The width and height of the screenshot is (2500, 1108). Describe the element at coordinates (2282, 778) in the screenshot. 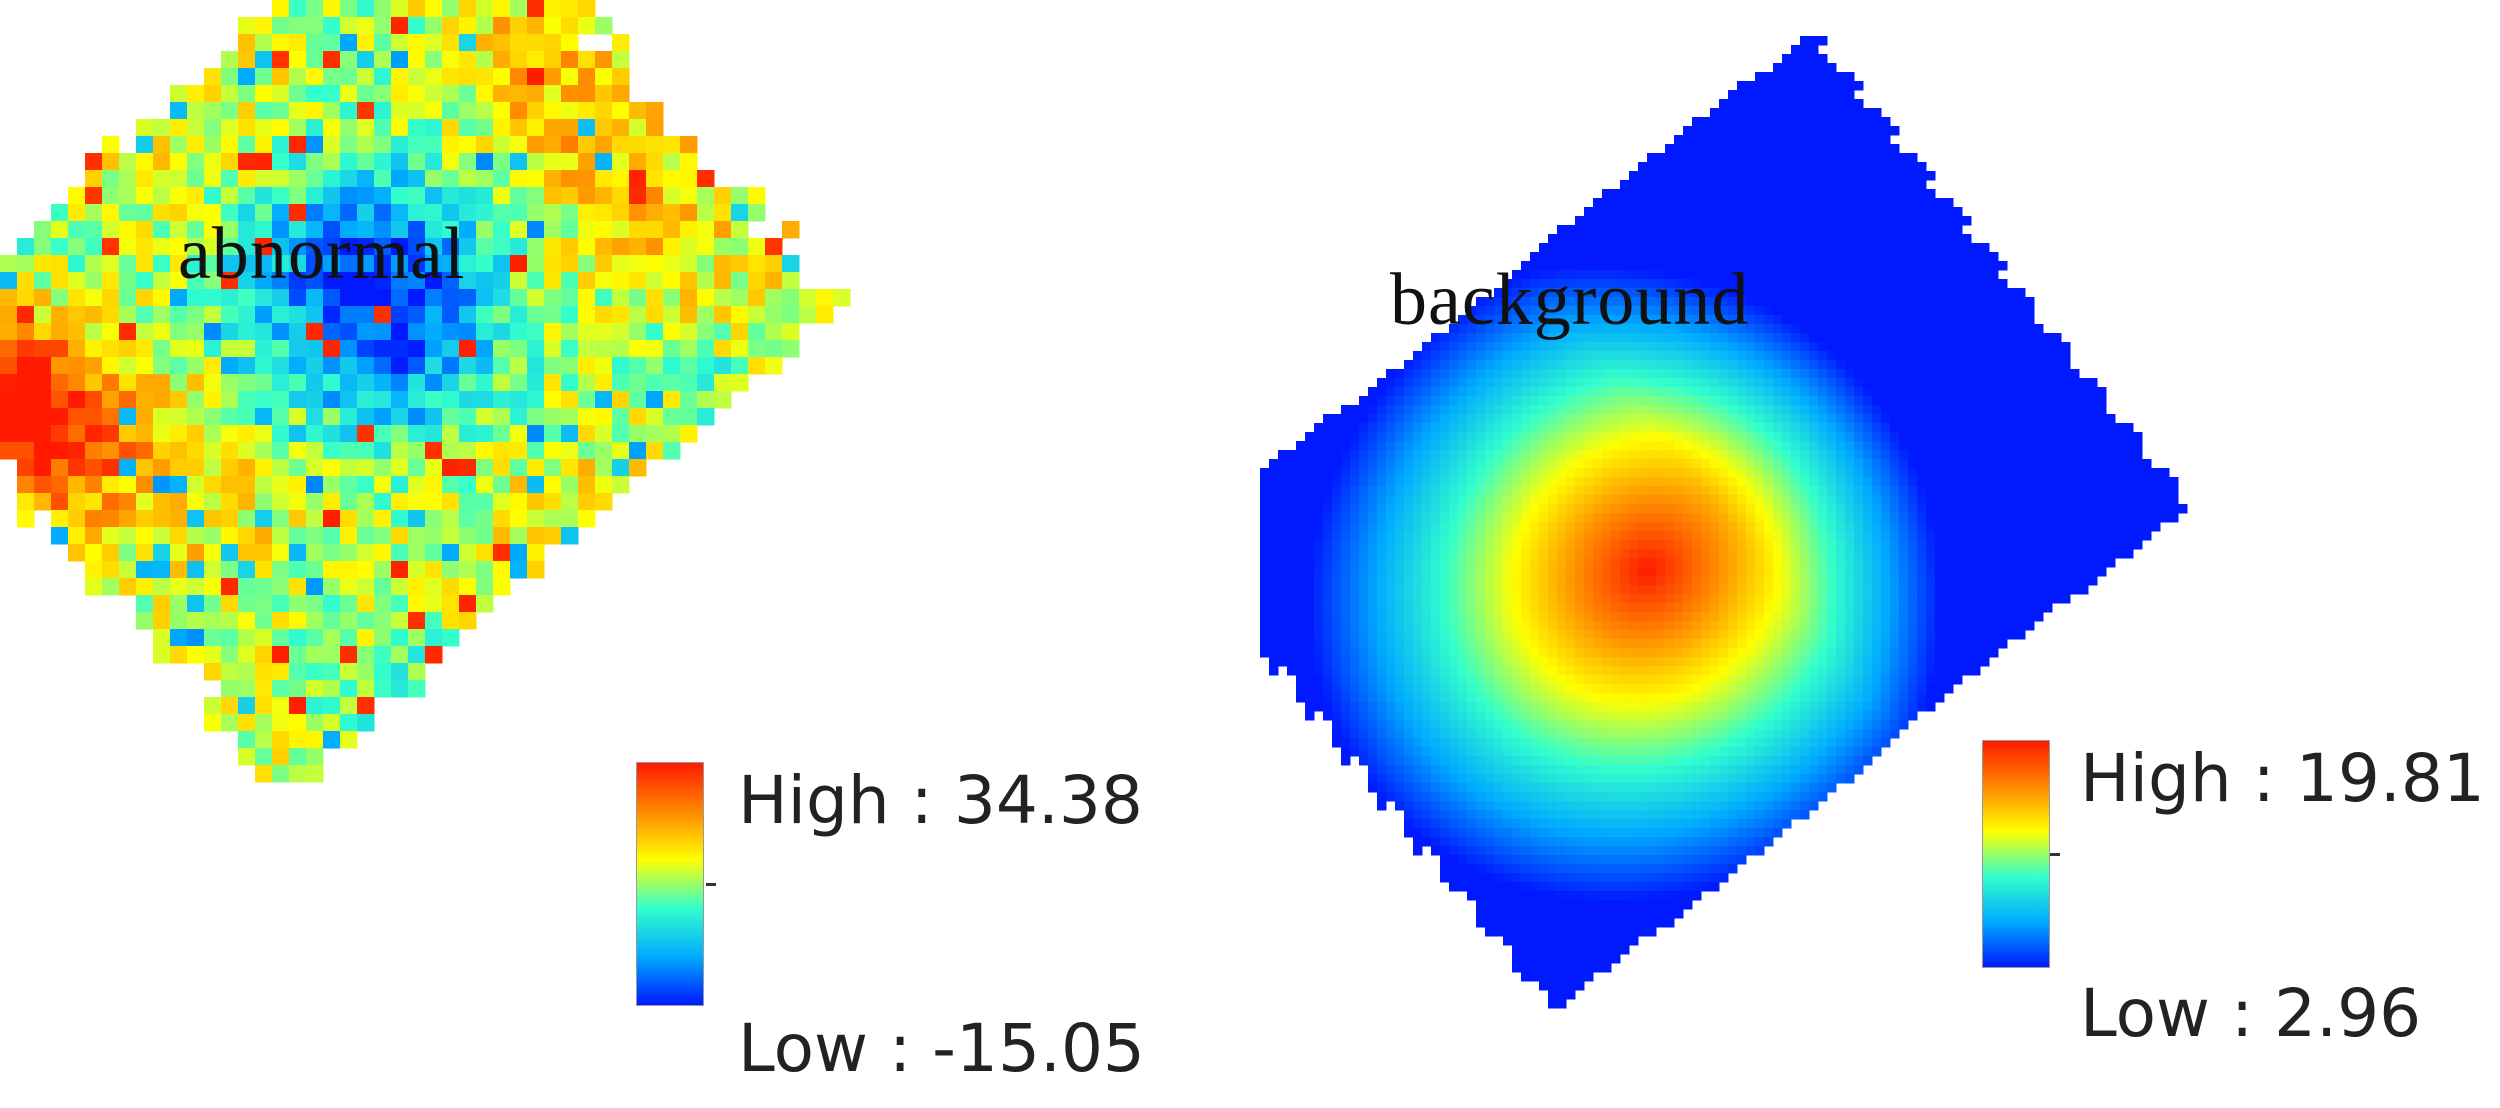

I see `background-legend-high: High : 19.81` at that location.